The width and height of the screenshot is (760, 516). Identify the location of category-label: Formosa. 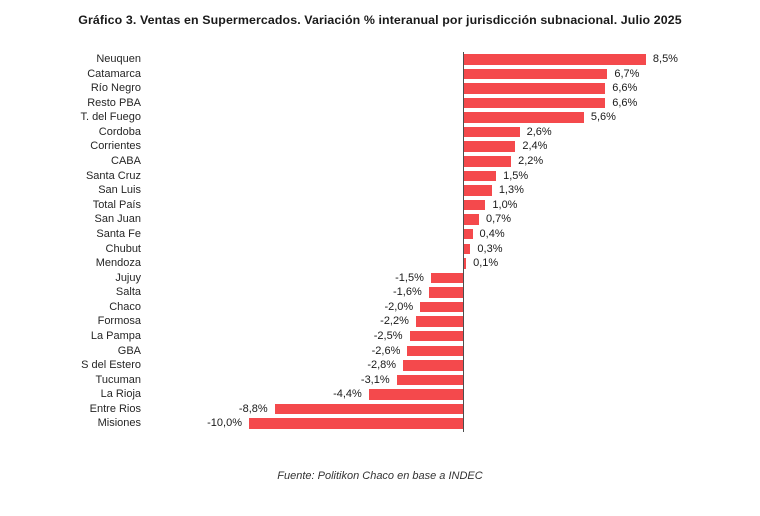
(119, 321).